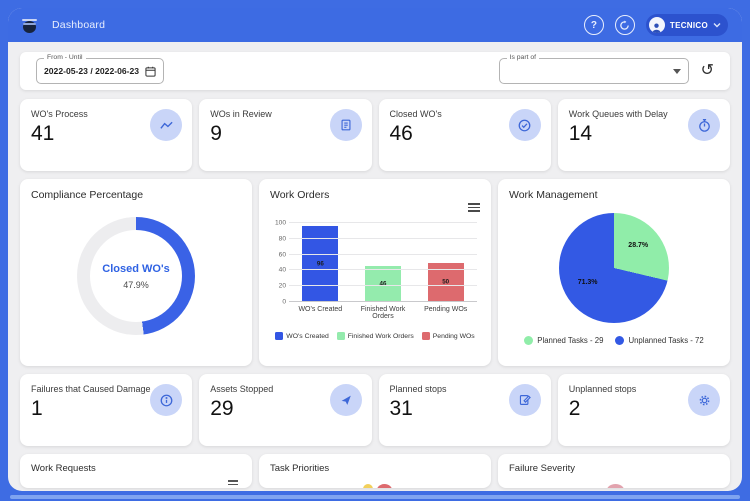  I want to click on bar-value-label: 46, so click(383, 284).